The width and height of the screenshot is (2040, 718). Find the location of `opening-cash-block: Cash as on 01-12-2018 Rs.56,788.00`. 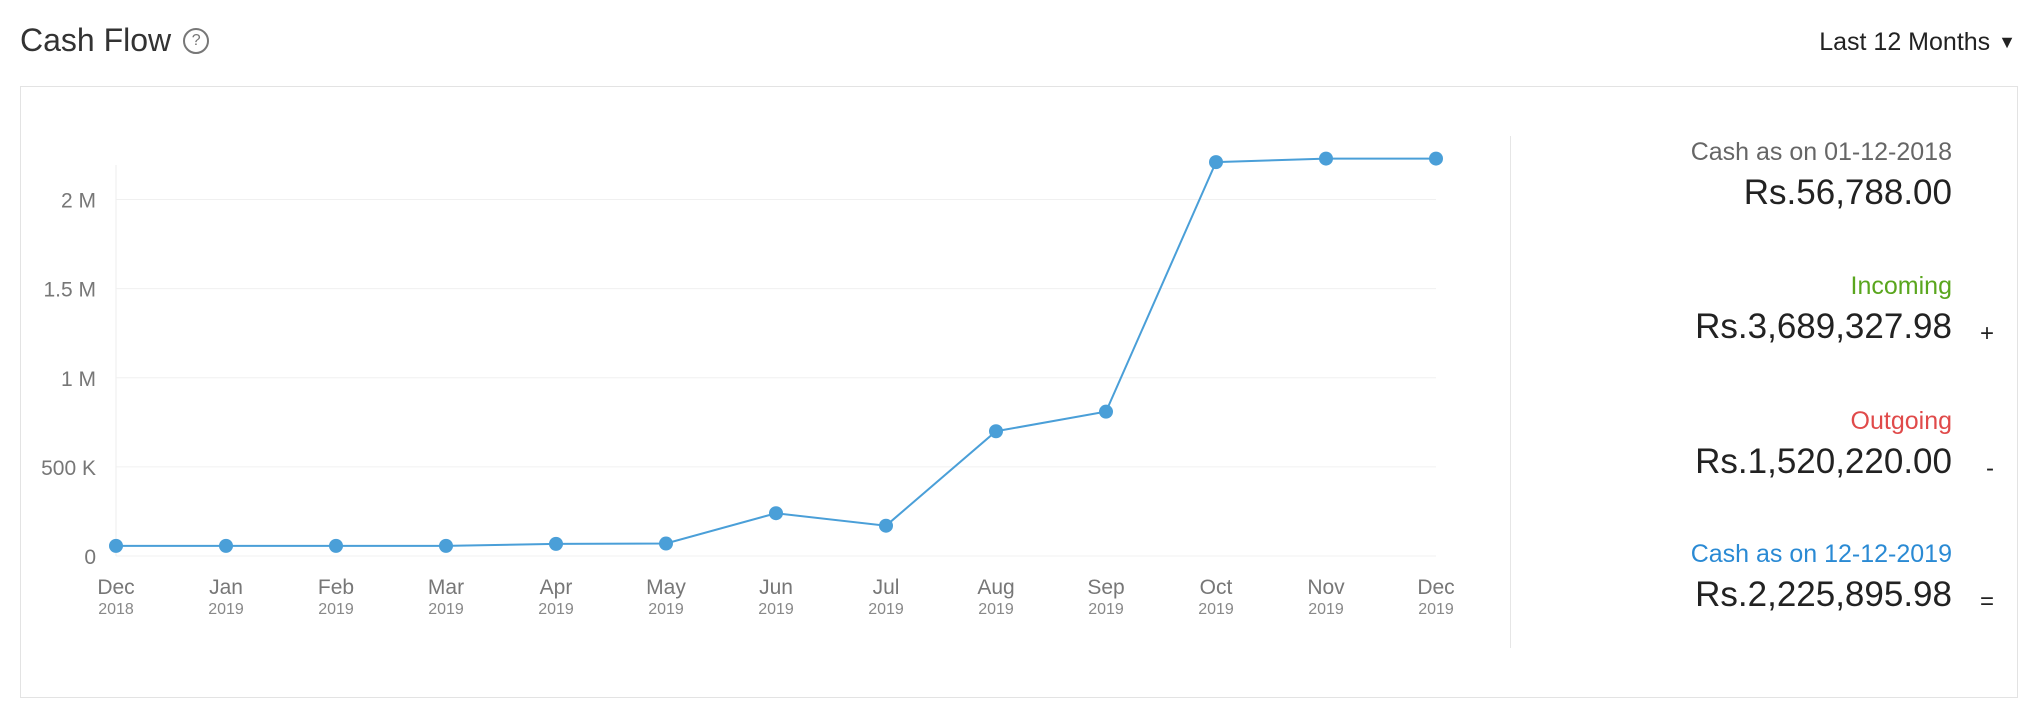

opening-cash-block: Cash as on 01-12-2018 Rs.56,788.00 is located at coordinates (1821, 175).